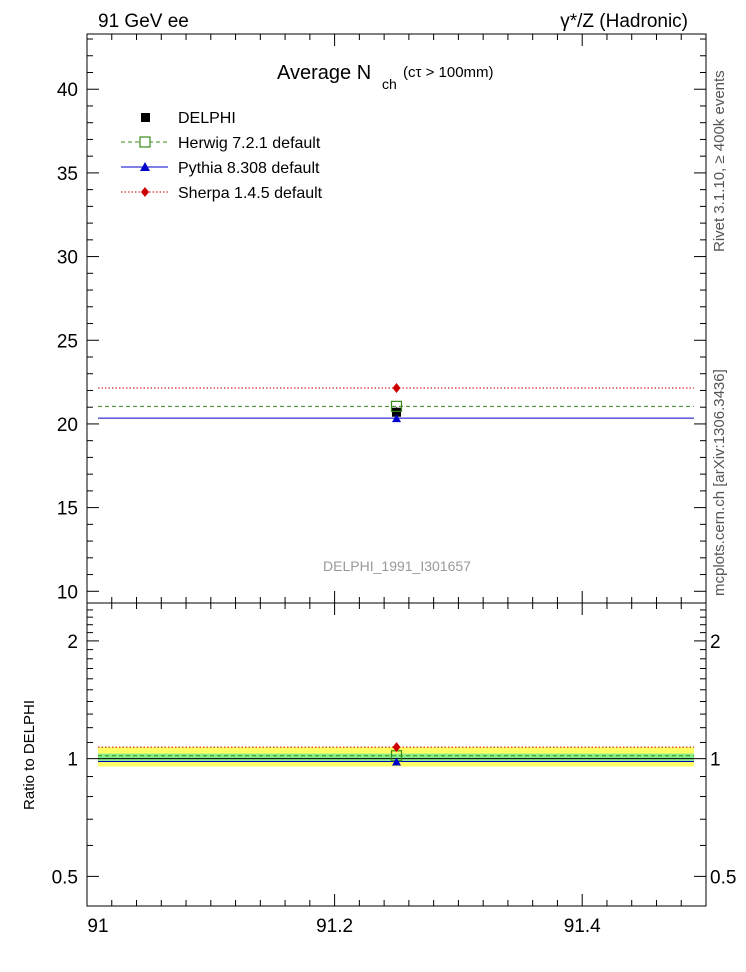 Image resolution: width=746 pixels, height=972 pixels. What do you see at coordinates (624, 21) in the screenshot?
I see `header-right: γ*/Z (Hadronic)` at bounding box center [624, 21].